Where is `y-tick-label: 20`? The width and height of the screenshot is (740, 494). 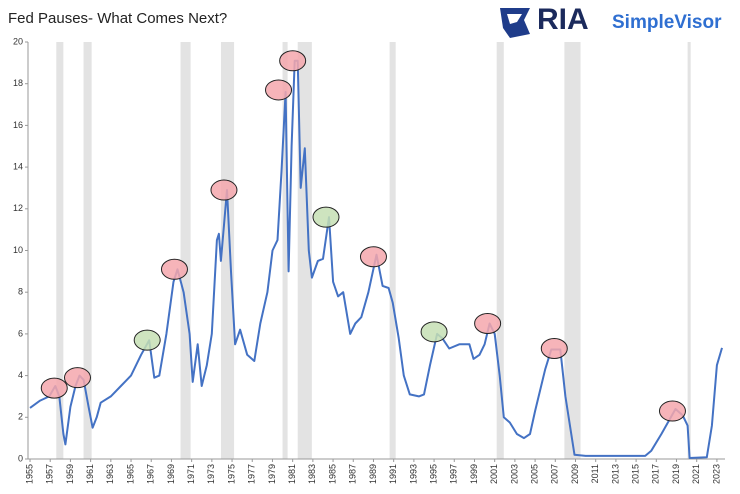
y-tick-label: 20 is located at coordinates (18, 41).